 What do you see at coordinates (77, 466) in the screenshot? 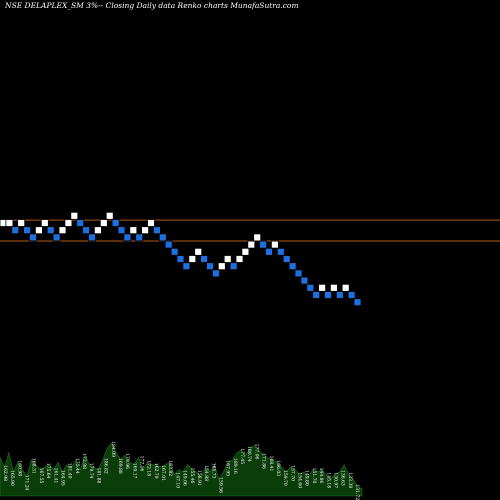
I see `price-label: 175.44` at bounding box center [77, 466].